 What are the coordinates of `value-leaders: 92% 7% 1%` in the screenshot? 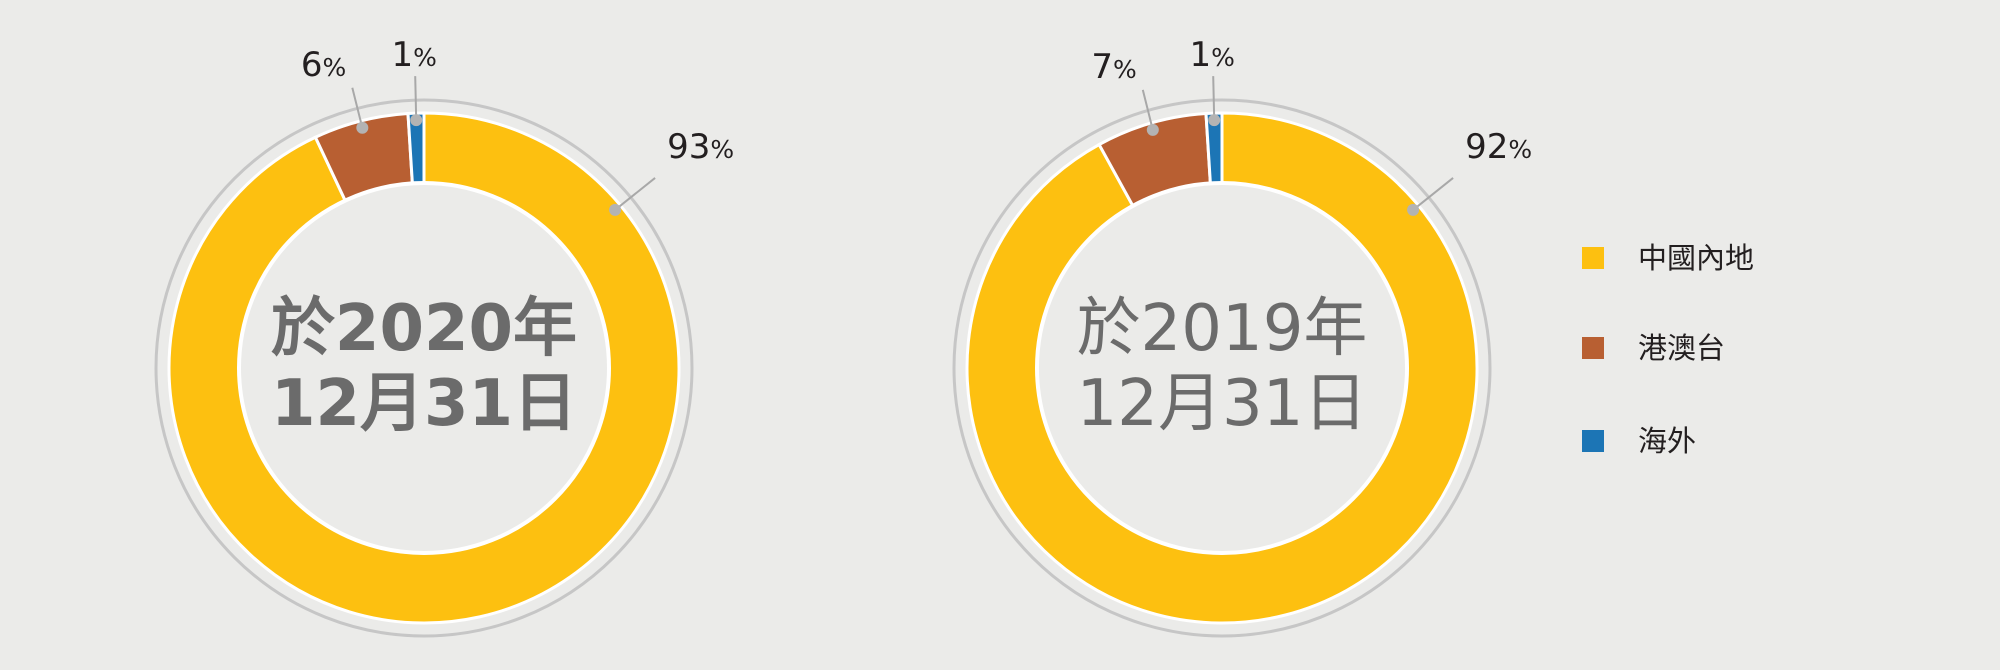 It's located at (1311, 125).